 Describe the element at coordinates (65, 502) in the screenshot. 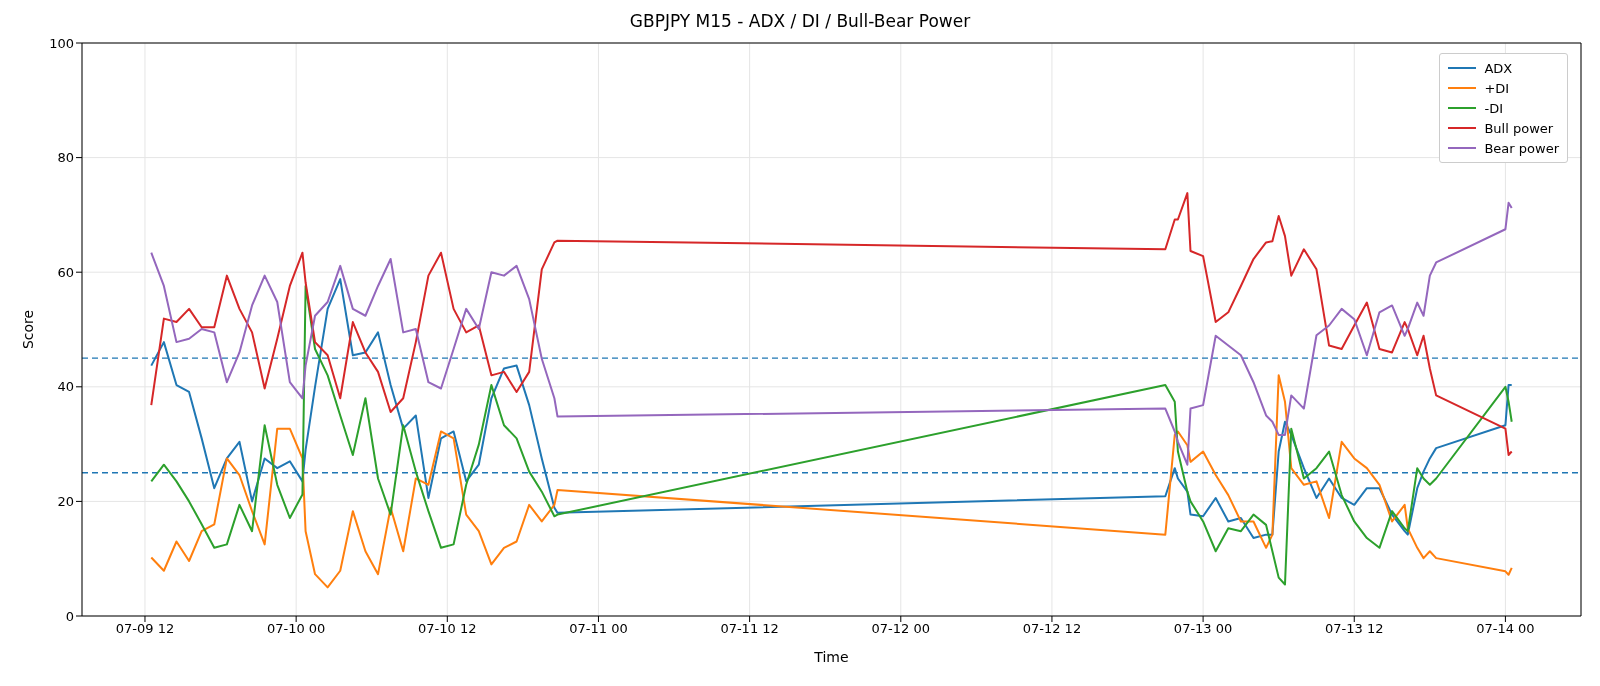

I see `y-tick-label: 20` at that location.